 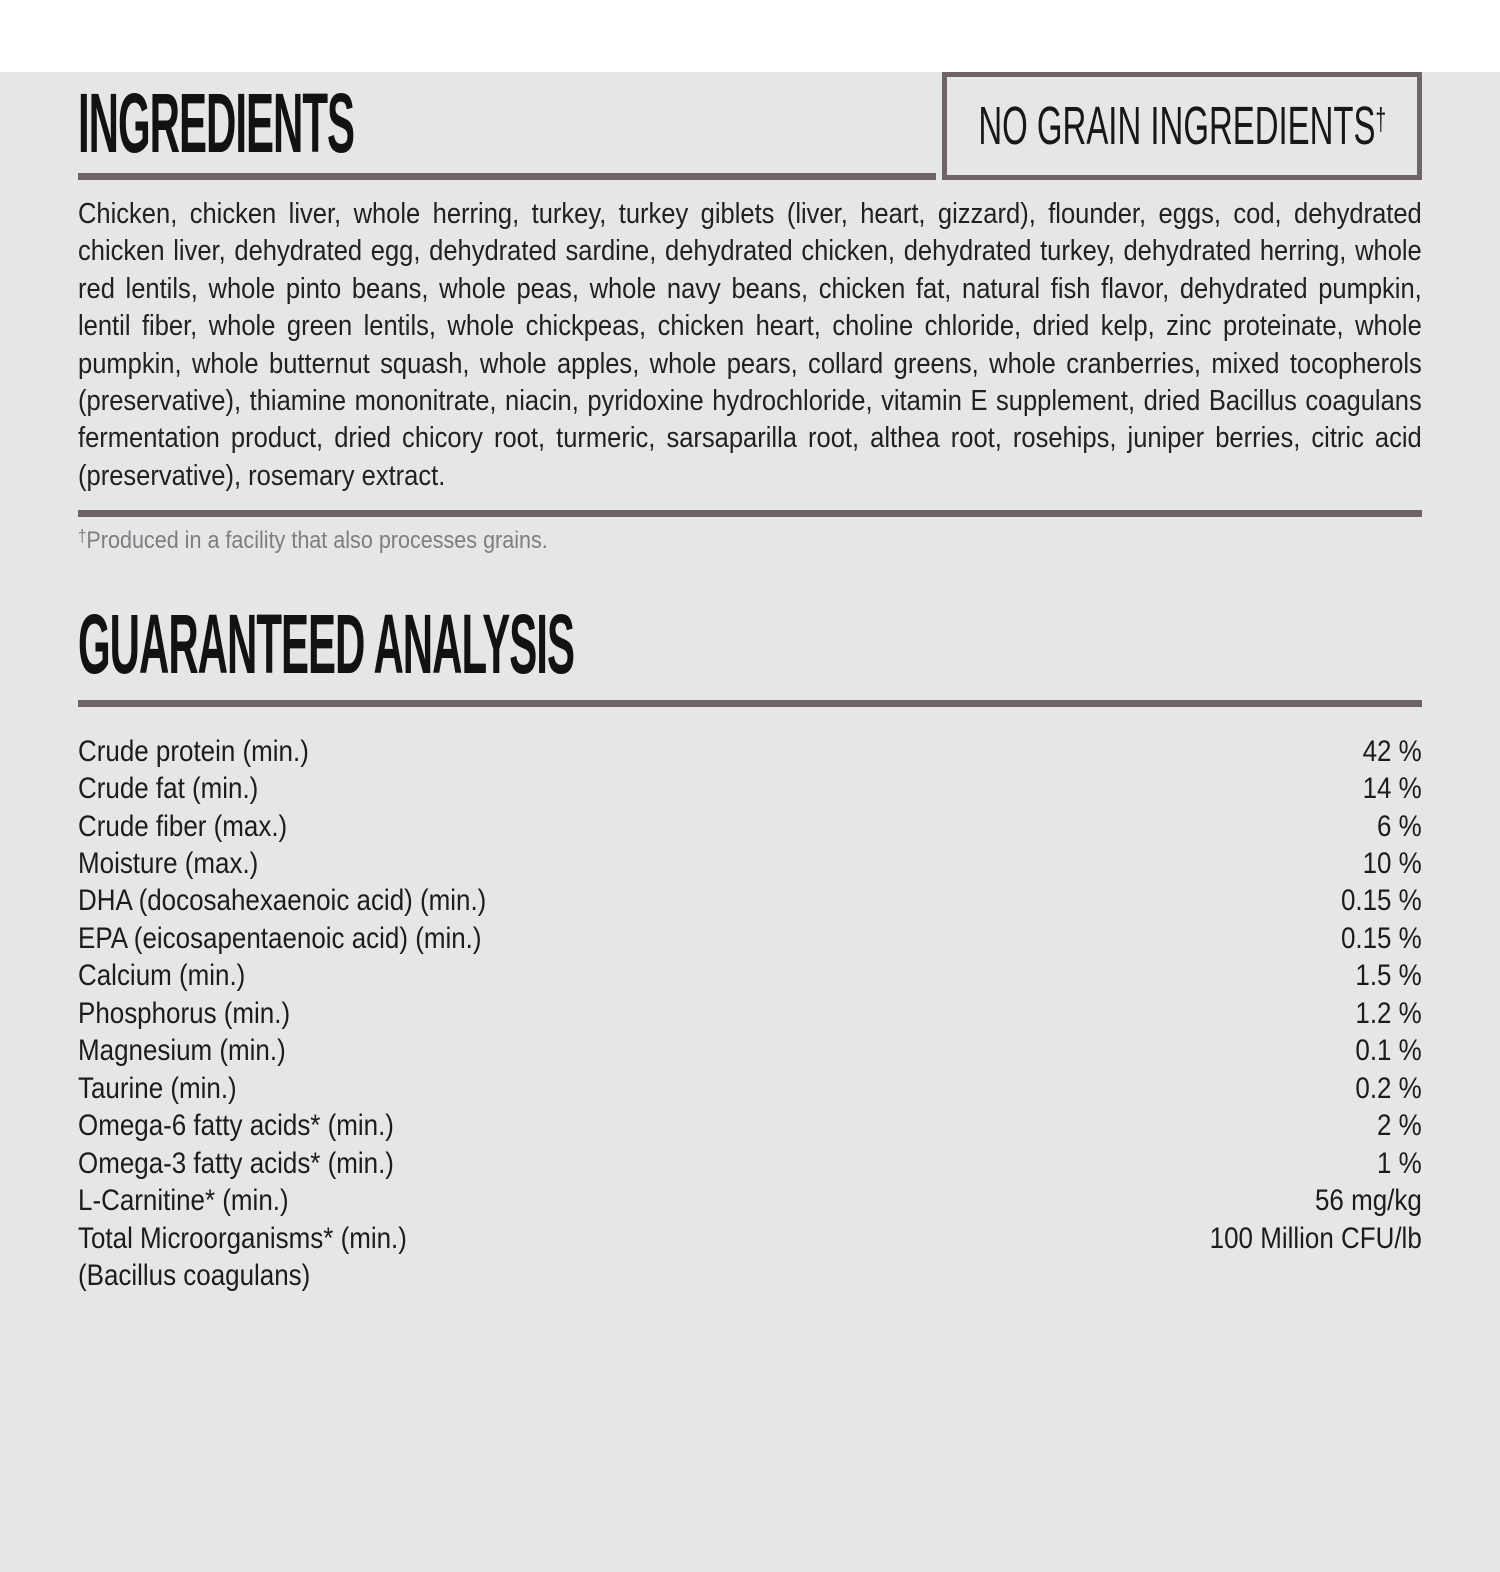 What do you see at coordinates (1388, 1088) in the screenshot?
I see `analysis-value: 0.2 %` at bounding box center [1388, 1088].